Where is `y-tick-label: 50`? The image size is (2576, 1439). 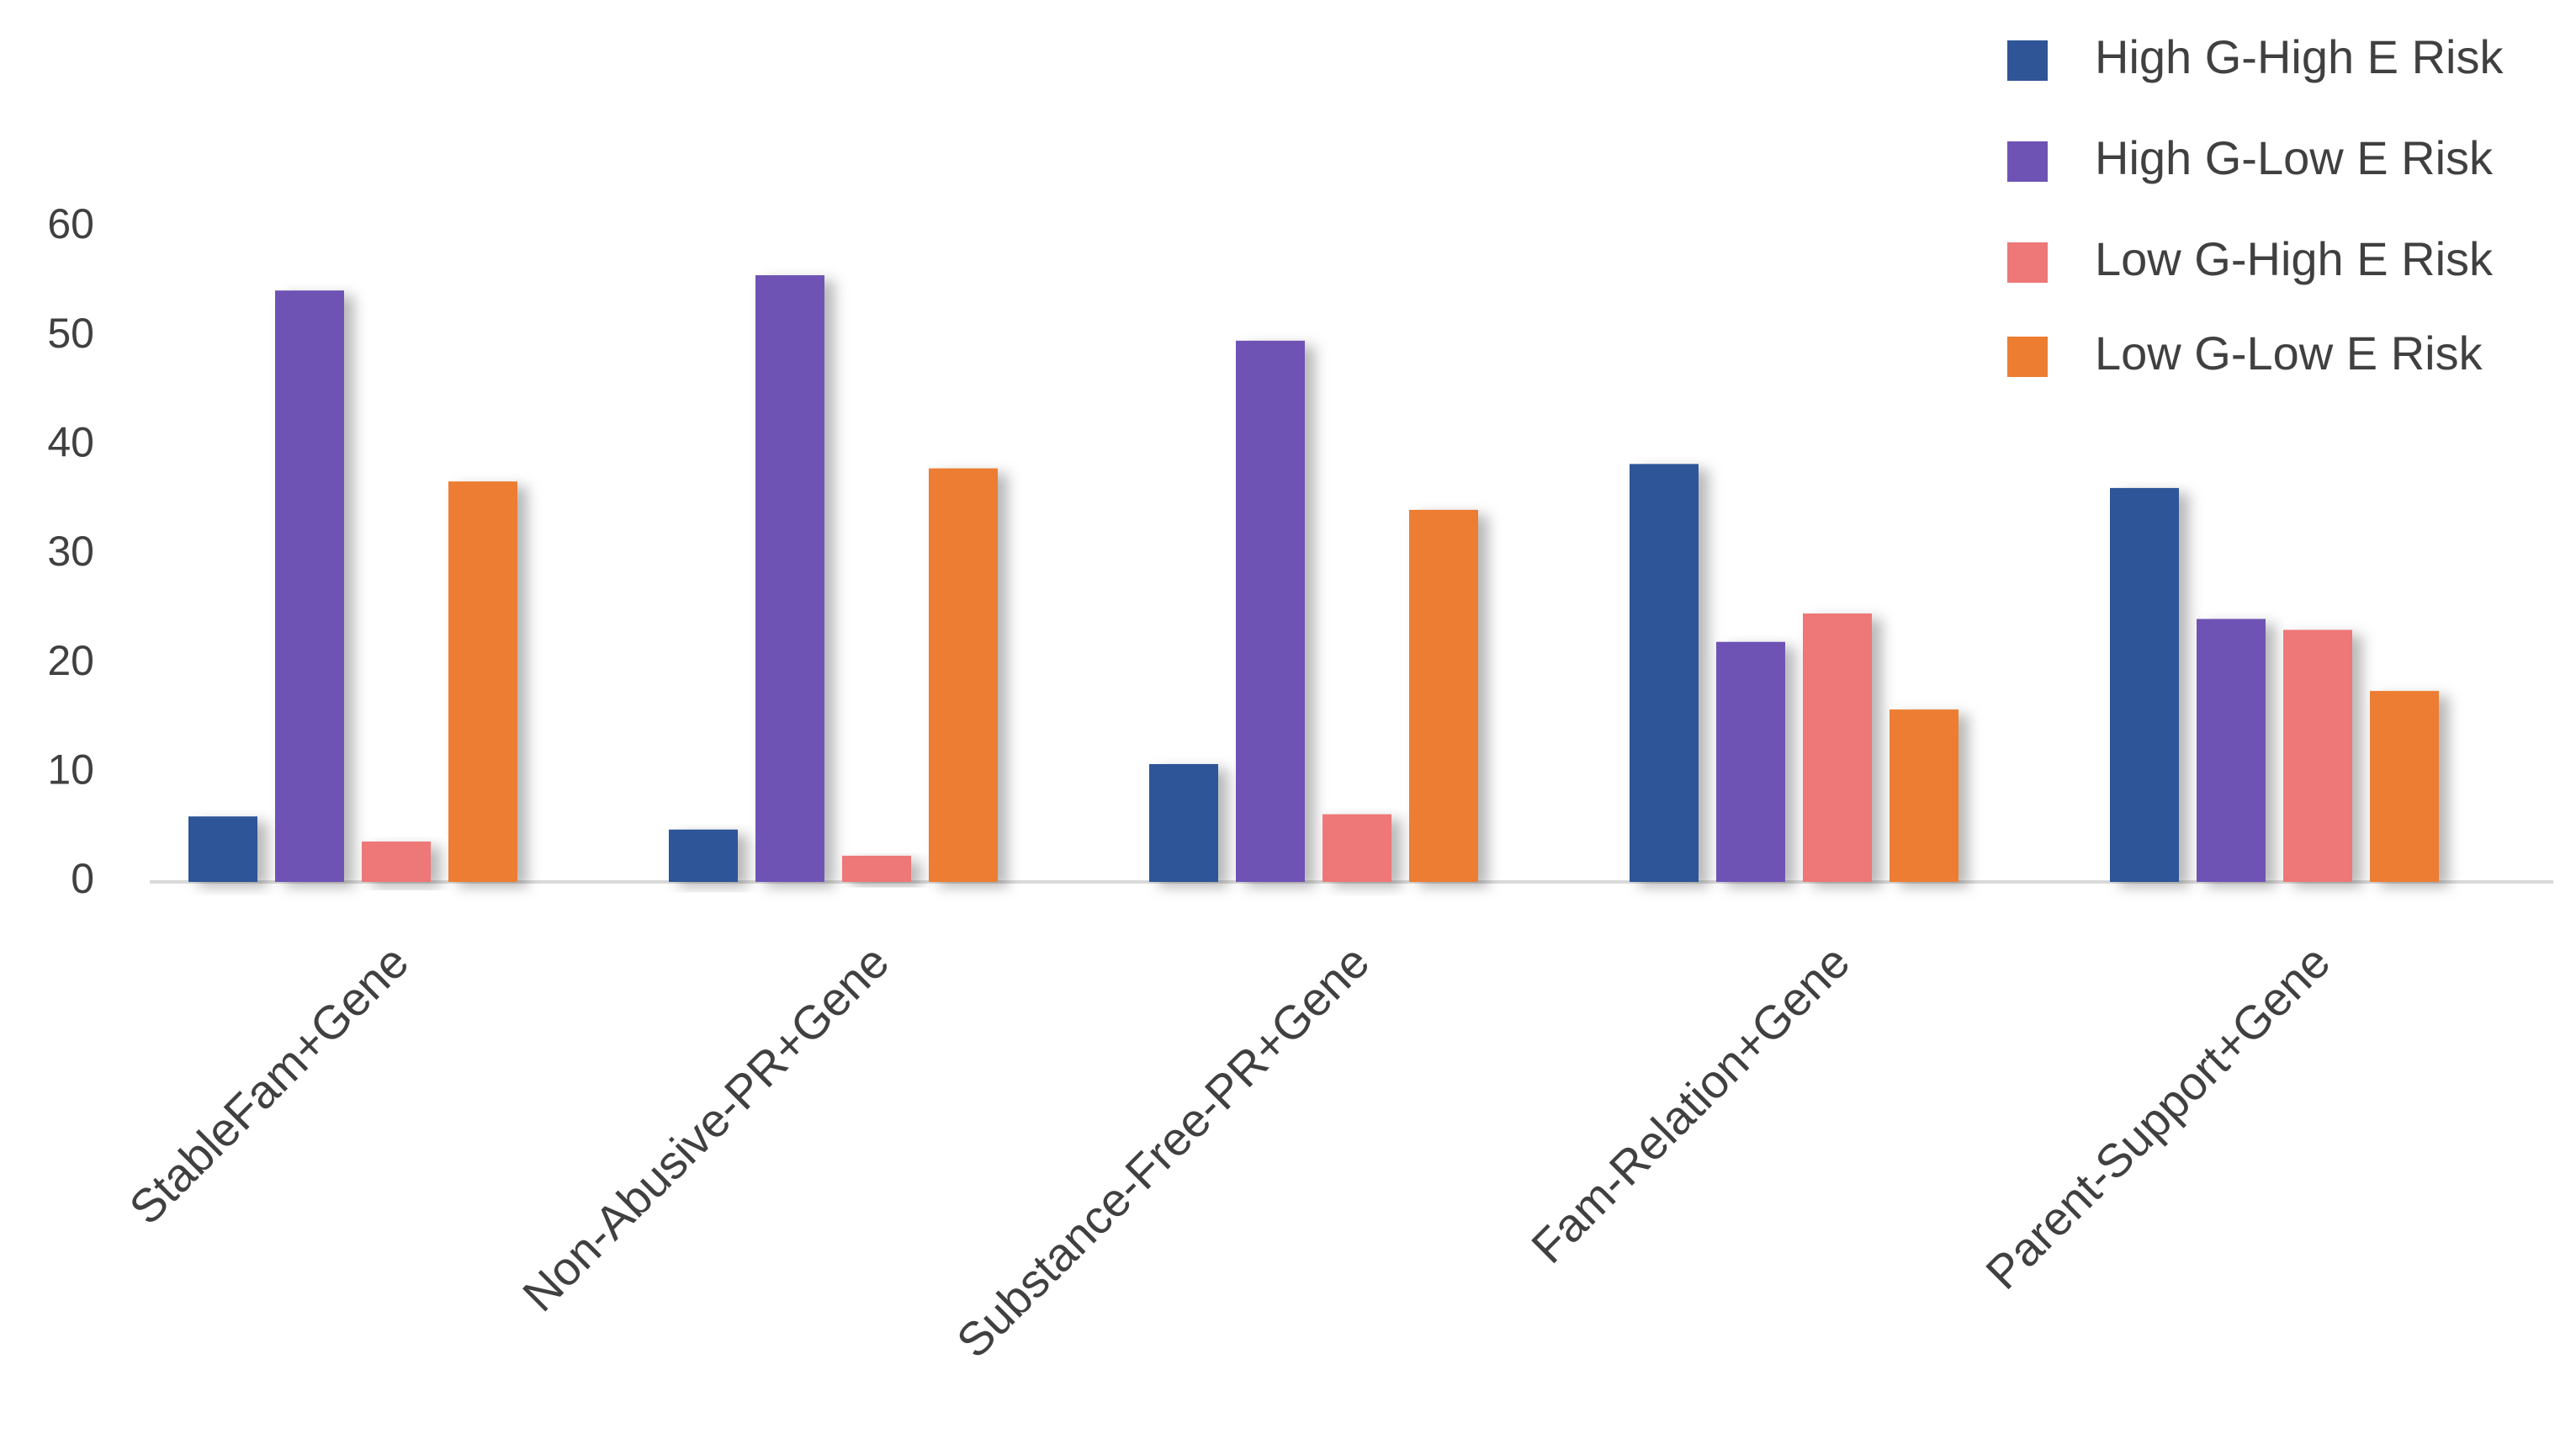 y-tick-label: 50 is located at coordinates (70, 333).